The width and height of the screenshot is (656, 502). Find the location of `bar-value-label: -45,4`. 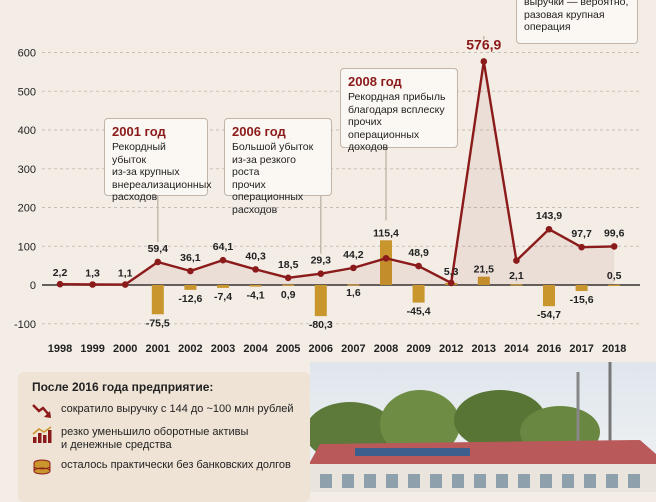

bar-value-label: -45,4 is located at coordinates (419, 312).